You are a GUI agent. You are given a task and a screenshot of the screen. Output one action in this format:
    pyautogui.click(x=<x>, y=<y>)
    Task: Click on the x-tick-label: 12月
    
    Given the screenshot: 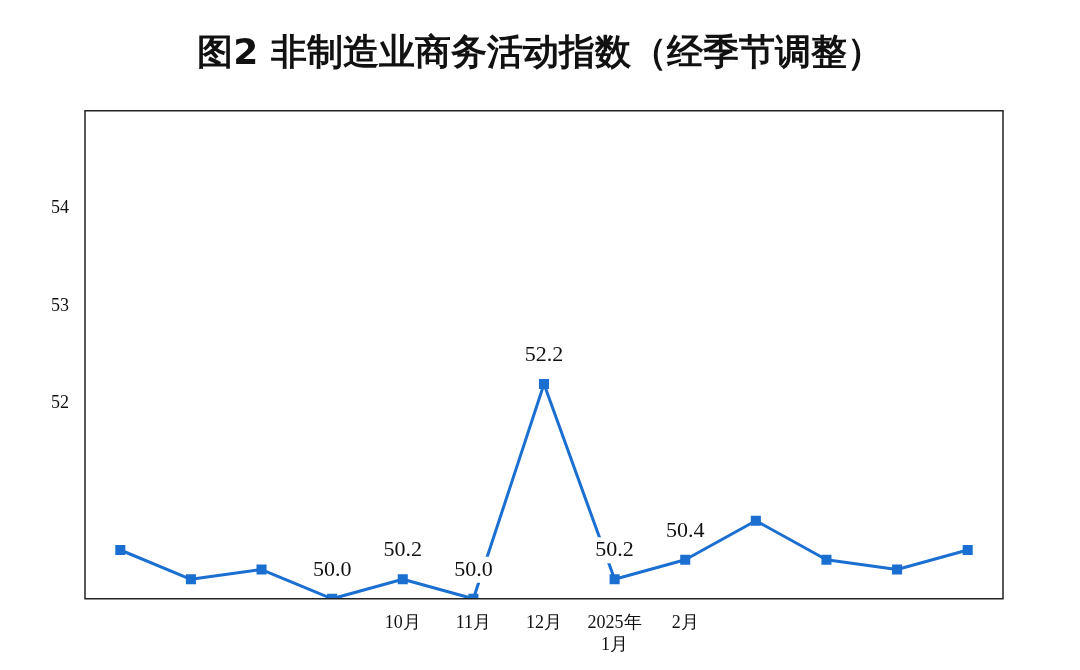 What is the action you would take?
    pyautogui.click(x=544, y=622)
    